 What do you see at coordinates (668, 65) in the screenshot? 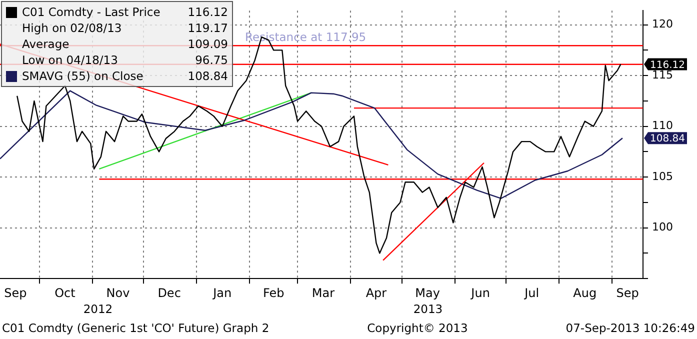
I see `text: 116.12` at bounding box center [668, 65].